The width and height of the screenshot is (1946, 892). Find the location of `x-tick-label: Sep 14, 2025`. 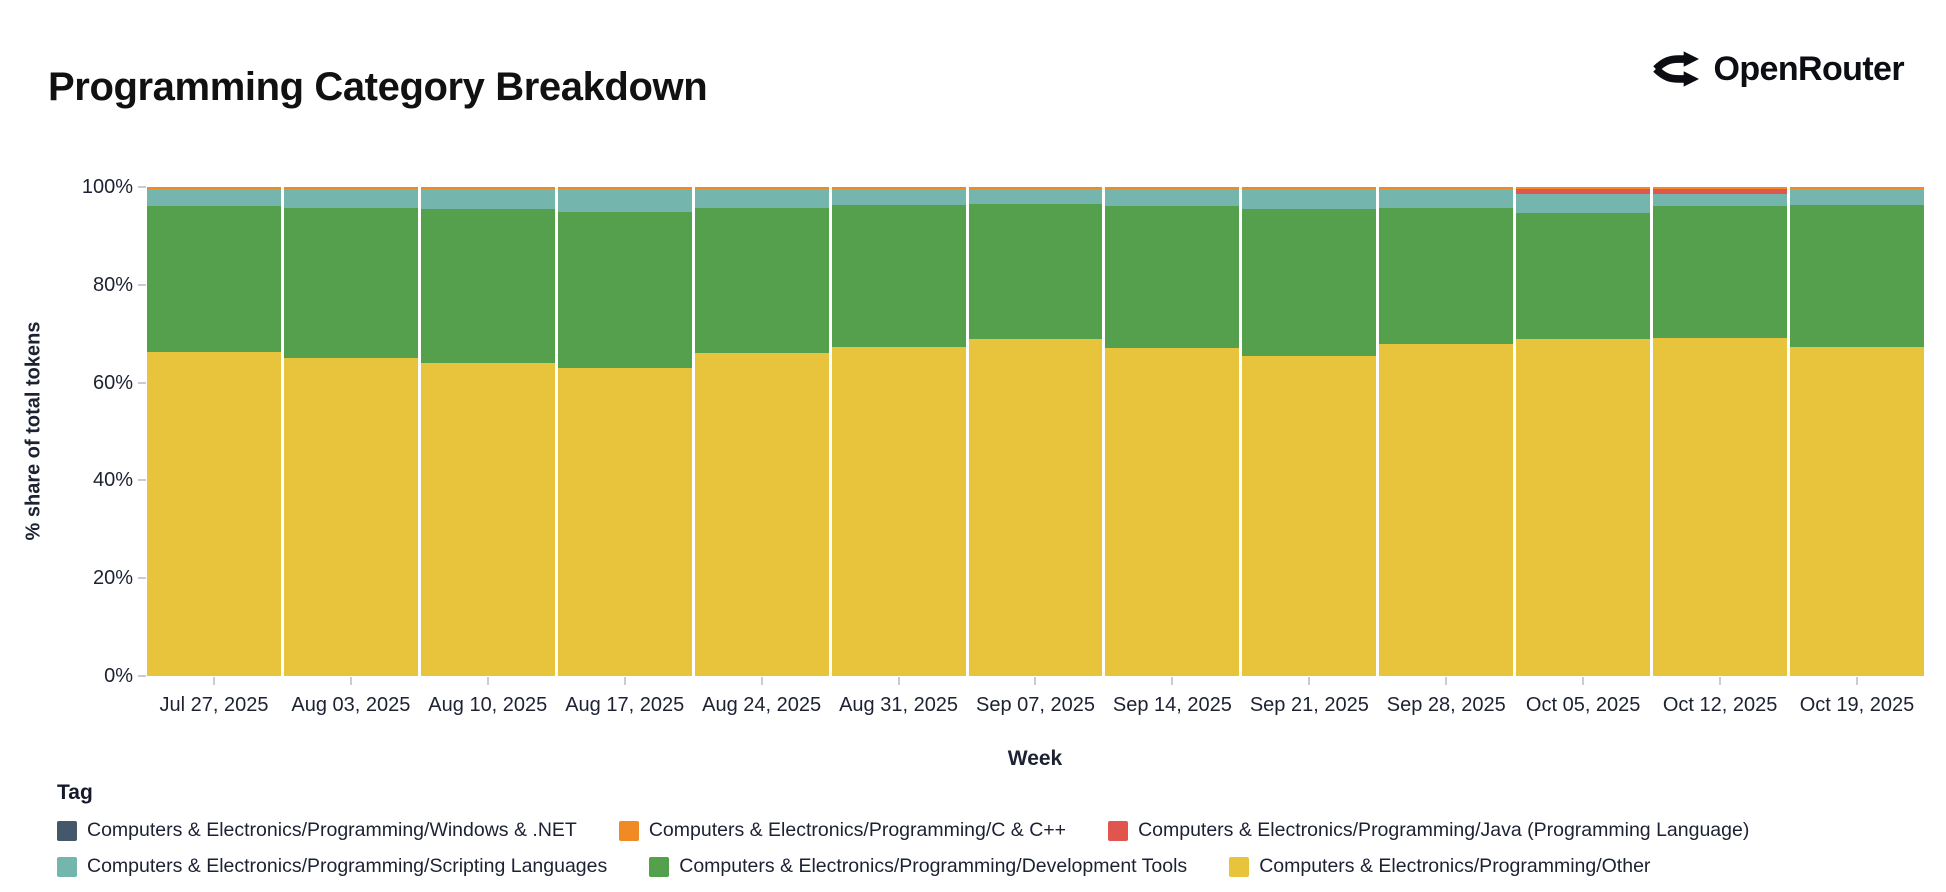

x-tick-label: Sep 14, 2025 is located at coordinates (1172, 705).